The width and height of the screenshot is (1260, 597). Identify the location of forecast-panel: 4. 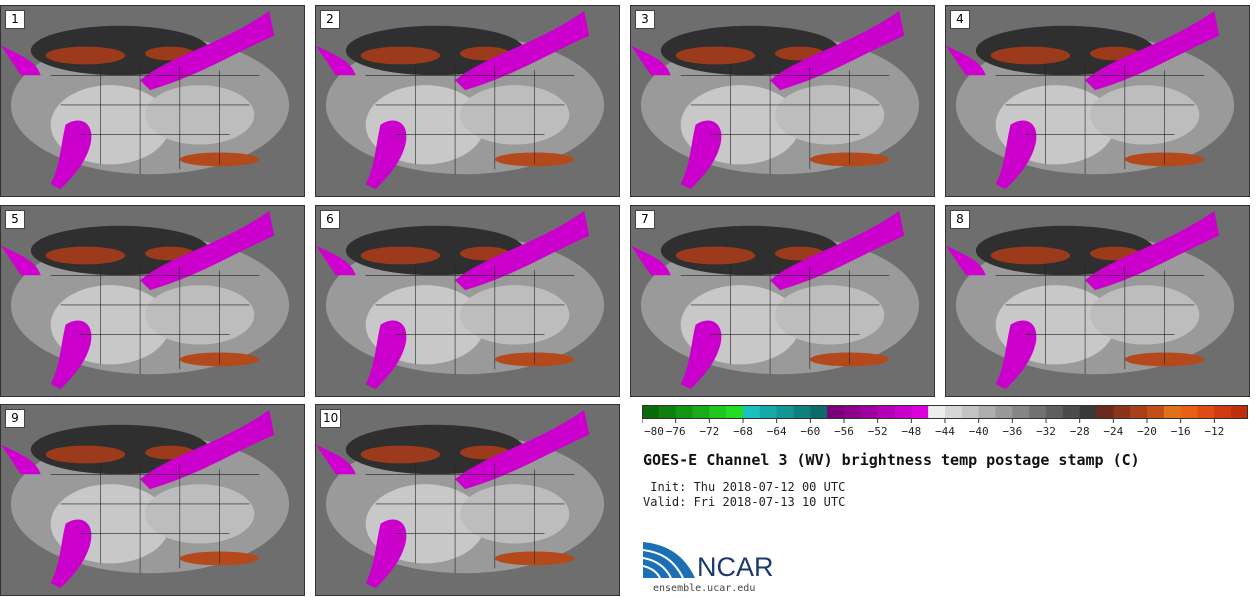
(1097, 101).